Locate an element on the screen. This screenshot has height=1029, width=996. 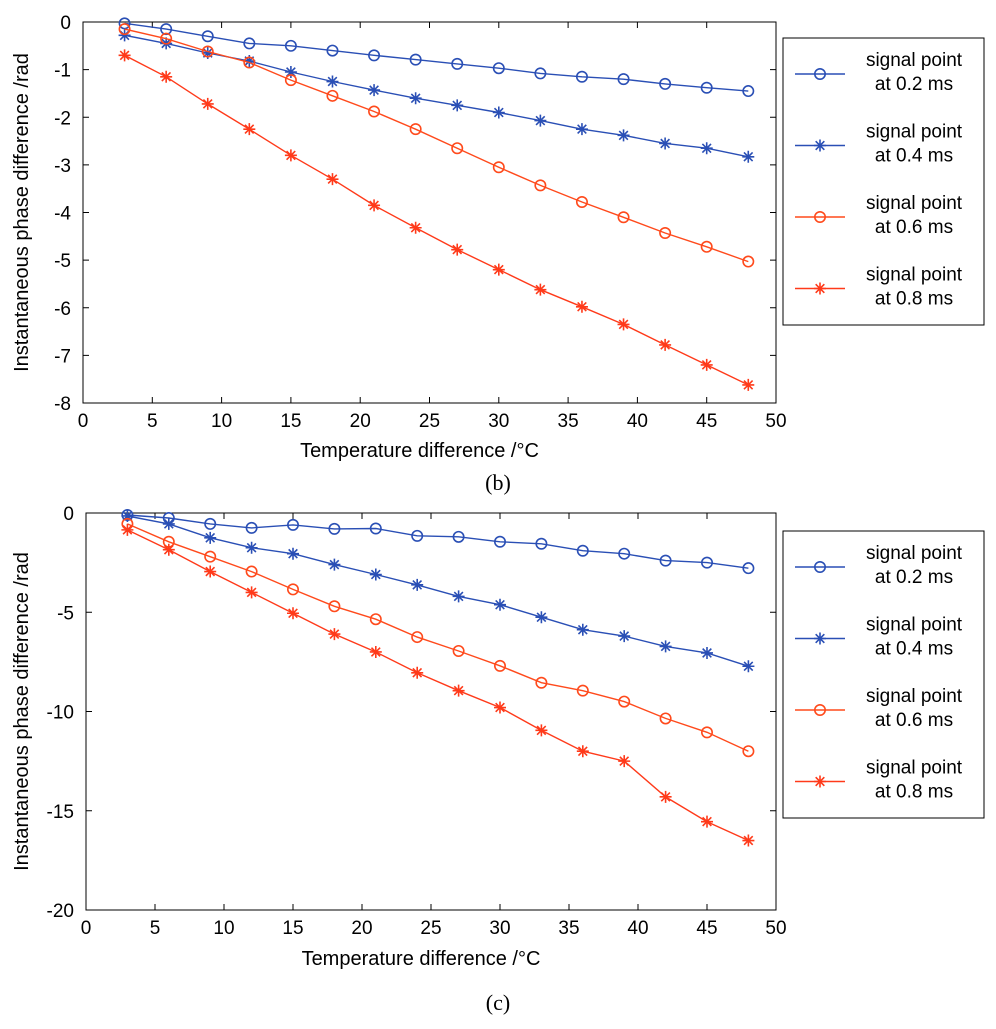
y-tick-label: -15 is located at coordinates (60, 812).